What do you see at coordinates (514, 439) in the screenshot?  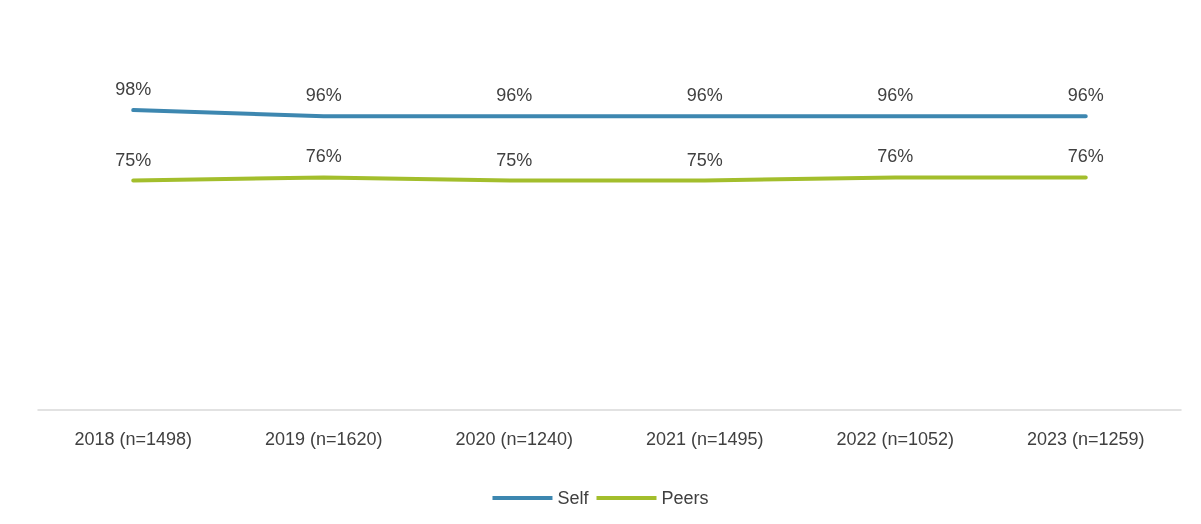 I see `x-tick-label: 2020 (n=1240)` at bounding box center [514, 439].